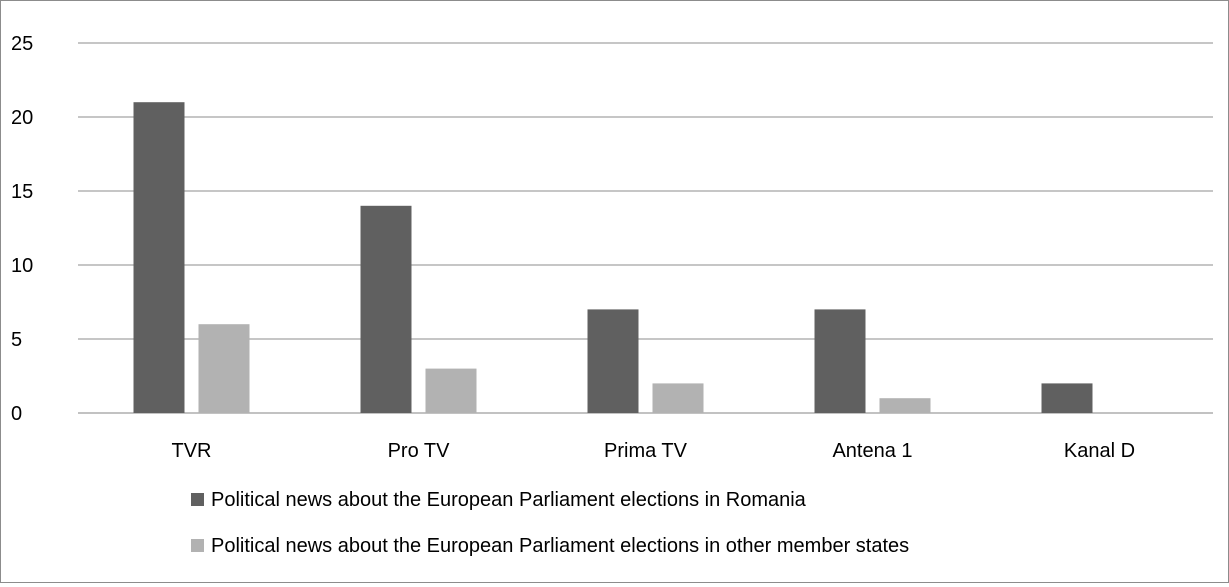  I want to click on x-tick-label: Prima TV, so click(646, 451).